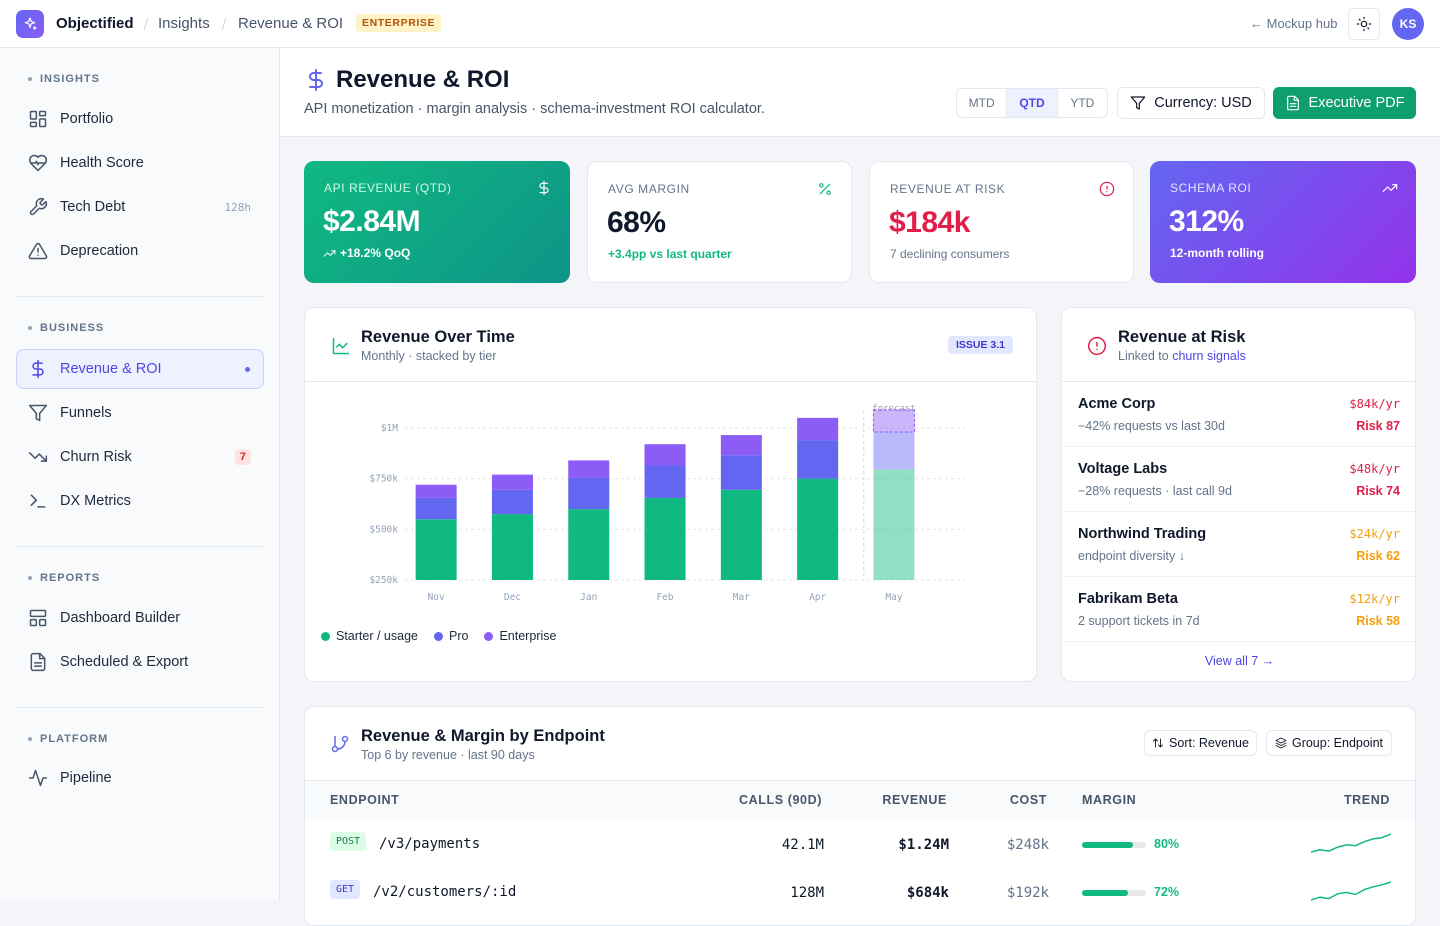 The height and width of the screenshot is (926, 1440). I want to click on cost: $248k, so click(1027, 845).